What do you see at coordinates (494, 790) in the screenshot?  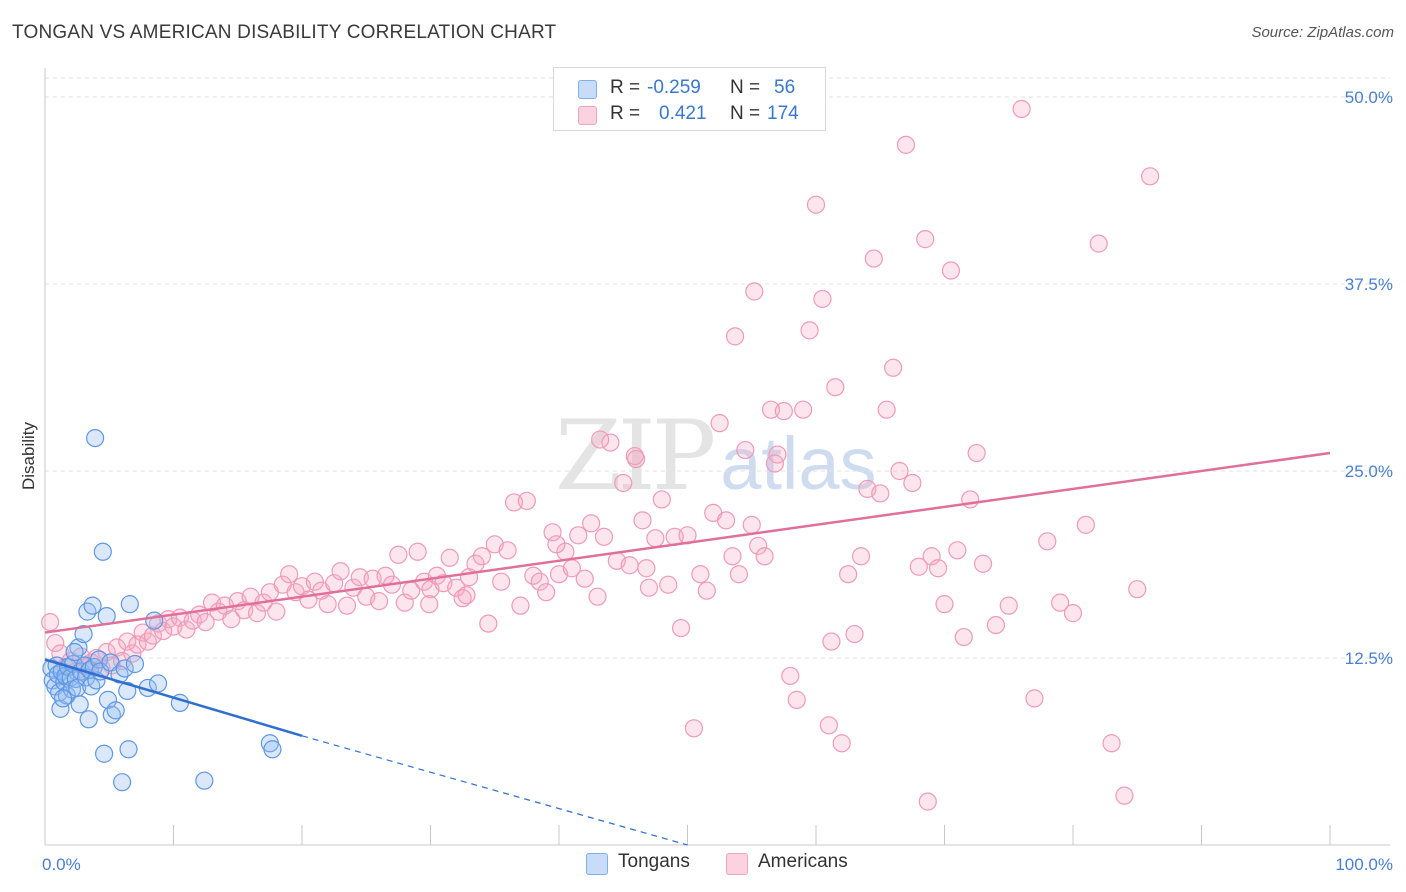 I see `trend-line-tongans-extension` at bounding box center [494, 790].